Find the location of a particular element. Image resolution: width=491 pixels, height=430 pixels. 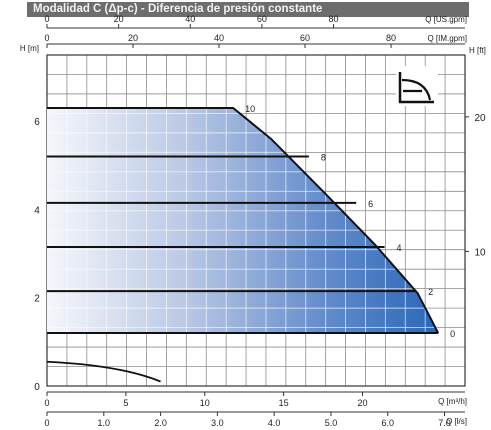

series-label-0: 0 is located at coordinates (452, 334).